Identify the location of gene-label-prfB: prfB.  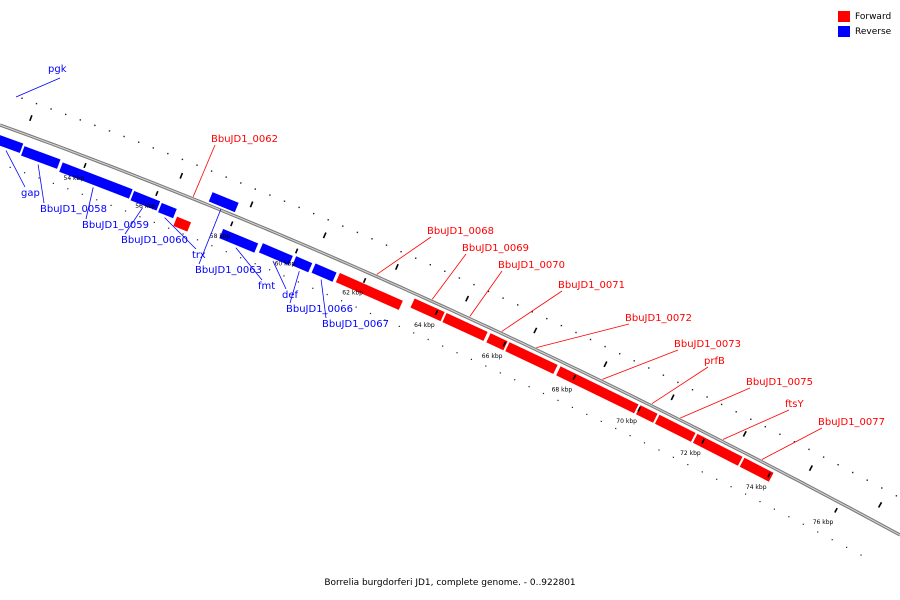
(714, 361).